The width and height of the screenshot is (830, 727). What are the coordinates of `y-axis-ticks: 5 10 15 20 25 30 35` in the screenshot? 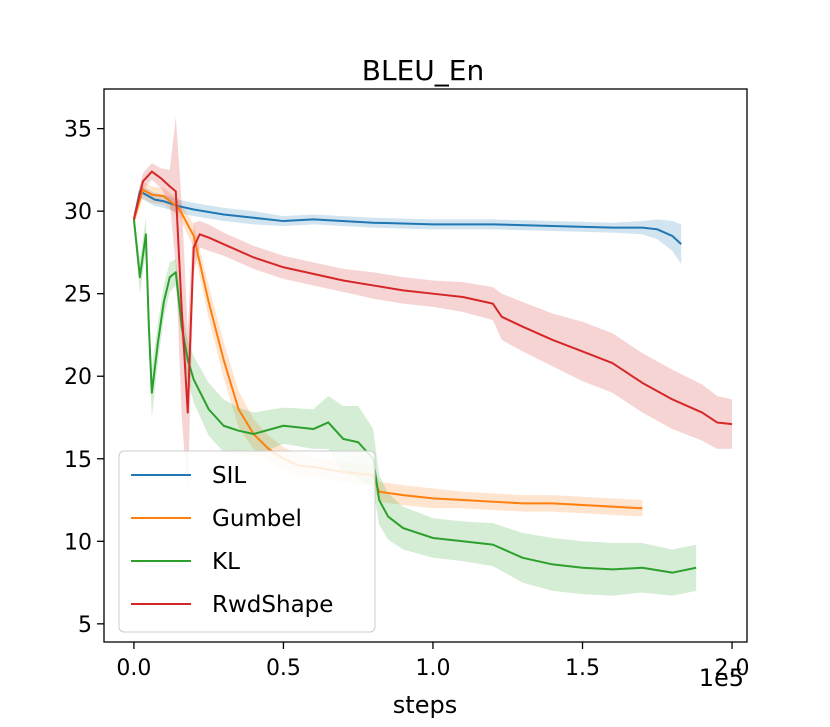 It's located at (84, 378).